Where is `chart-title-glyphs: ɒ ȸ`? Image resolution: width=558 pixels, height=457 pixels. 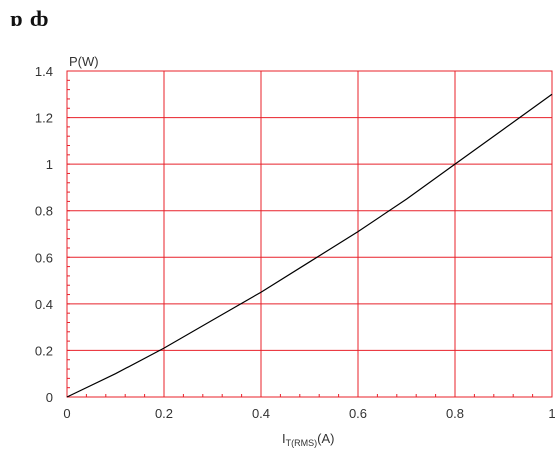
chart-title-glyphs: ɒ ȸ is located at coordinates (30, 18).